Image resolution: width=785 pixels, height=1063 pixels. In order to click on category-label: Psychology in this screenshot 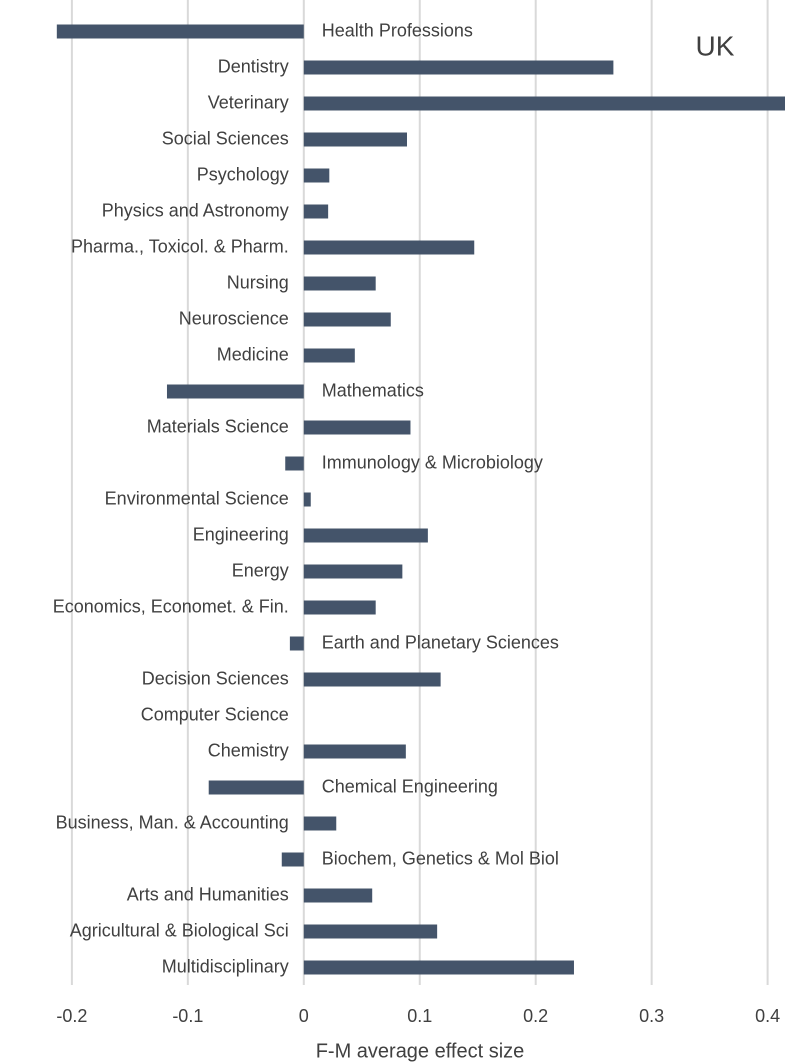, I will do `click(243, 174)`.